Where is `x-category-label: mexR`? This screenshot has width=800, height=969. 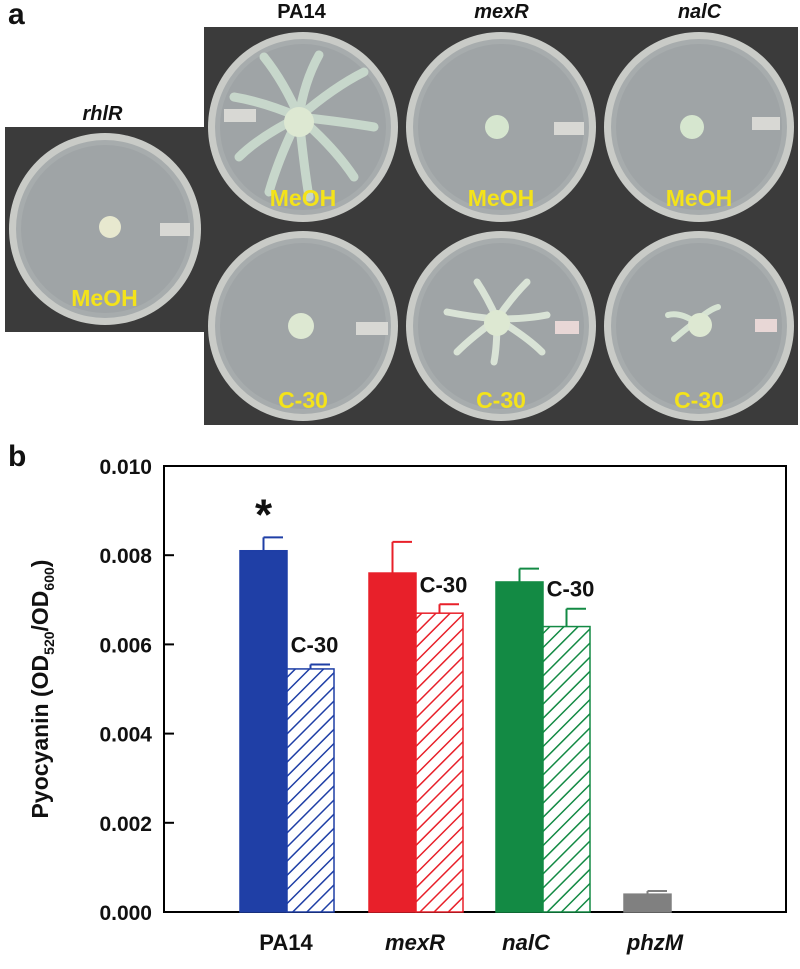 x-category-label: mexR is located at coordinates (415, 942).